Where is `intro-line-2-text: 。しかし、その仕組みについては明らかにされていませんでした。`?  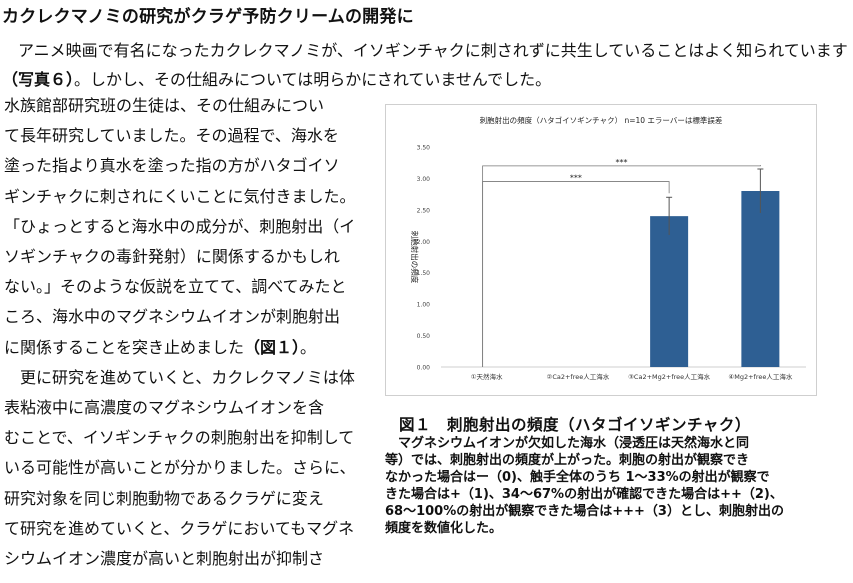
intro-line-2-text: 。しかし、その仕組みについては明らかにされていませんでした。 is located at coordinates (313, 79).